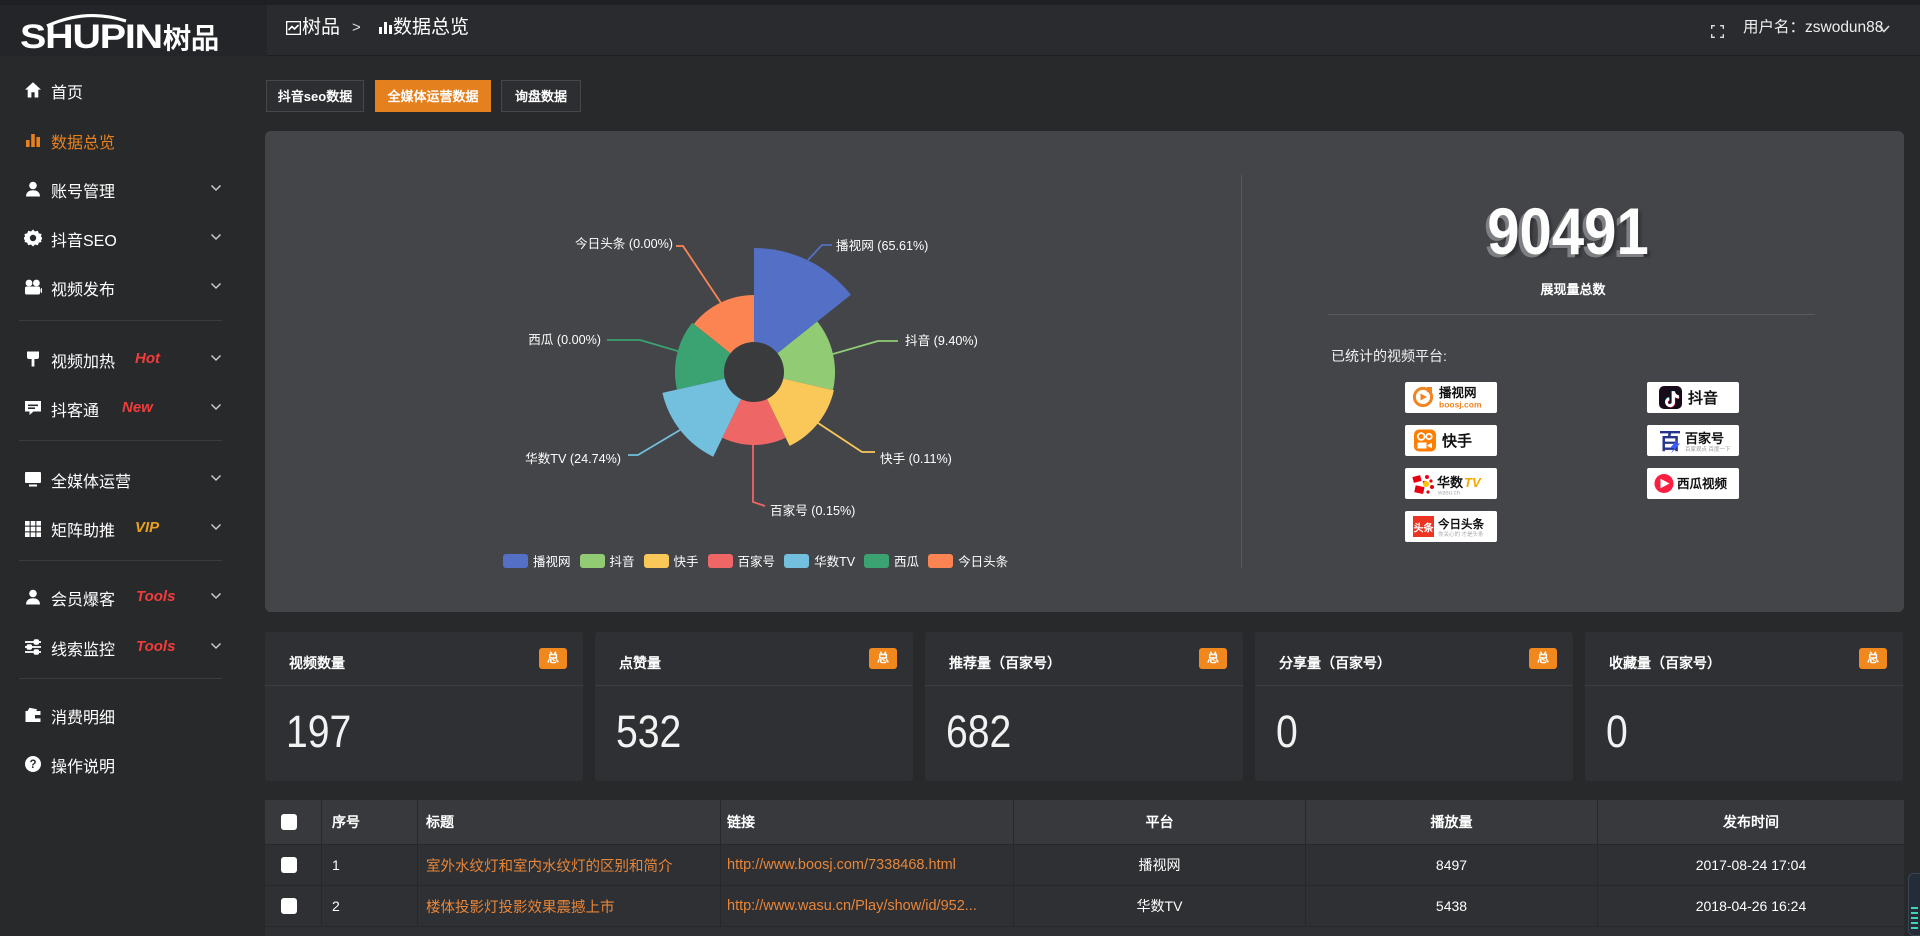  I want to click on svg-text: 西瓜 (0.00%), so click(564, 340).